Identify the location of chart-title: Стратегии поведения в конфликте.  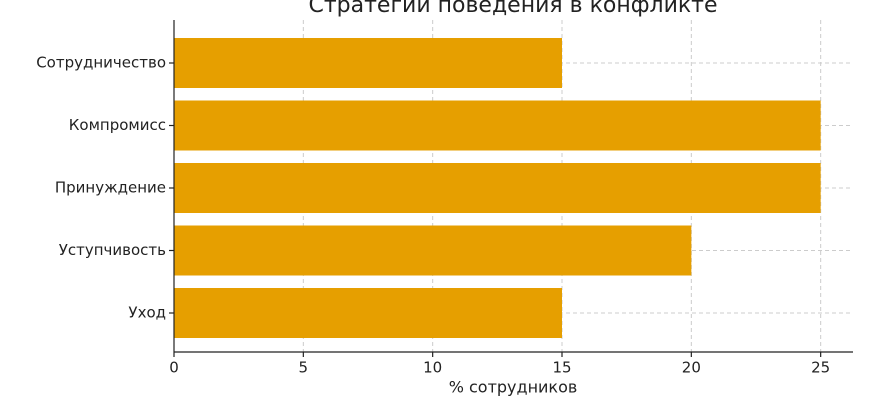
(512, 9).